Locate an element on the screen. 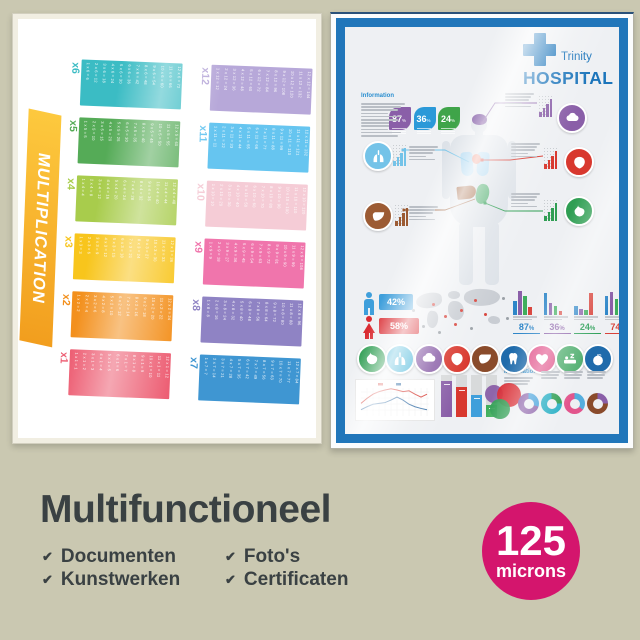 The width and height of the screenshot is (640, 640). female-dress is located at coordinates (369, 328).